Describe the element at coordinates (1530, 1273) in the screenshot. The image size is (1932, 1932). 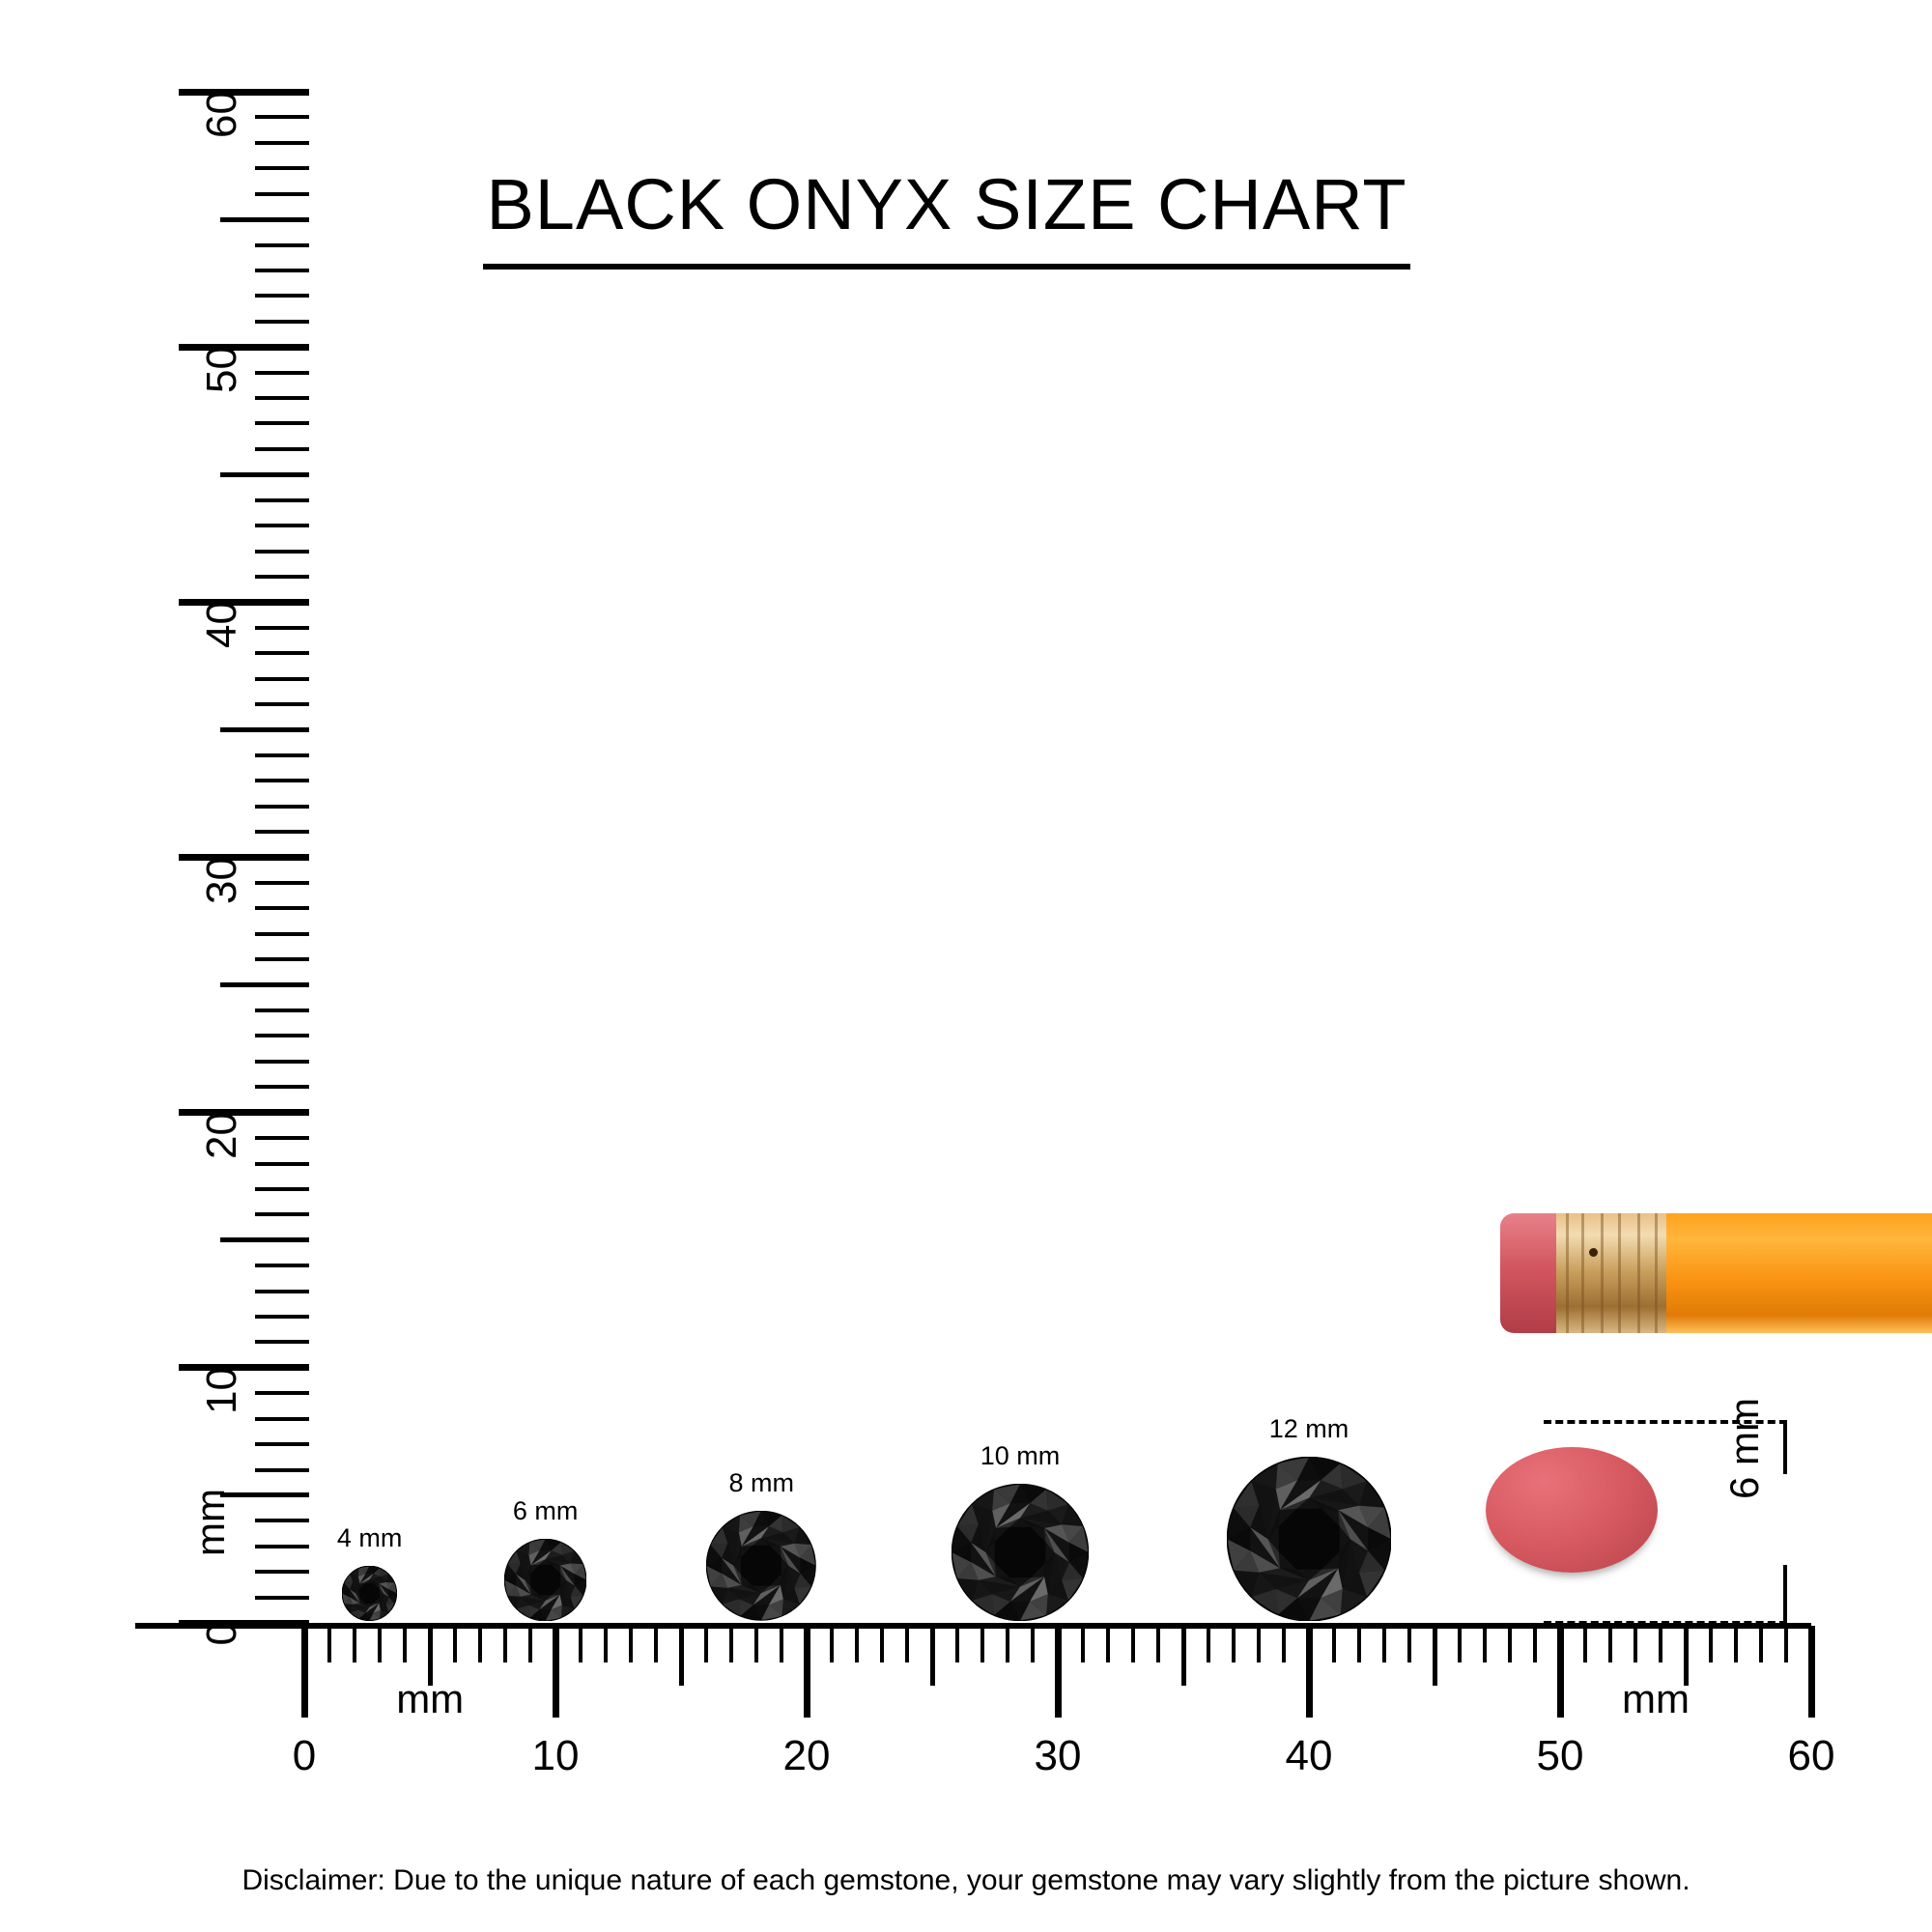
I see `pencil-eraser-tip` at that location.